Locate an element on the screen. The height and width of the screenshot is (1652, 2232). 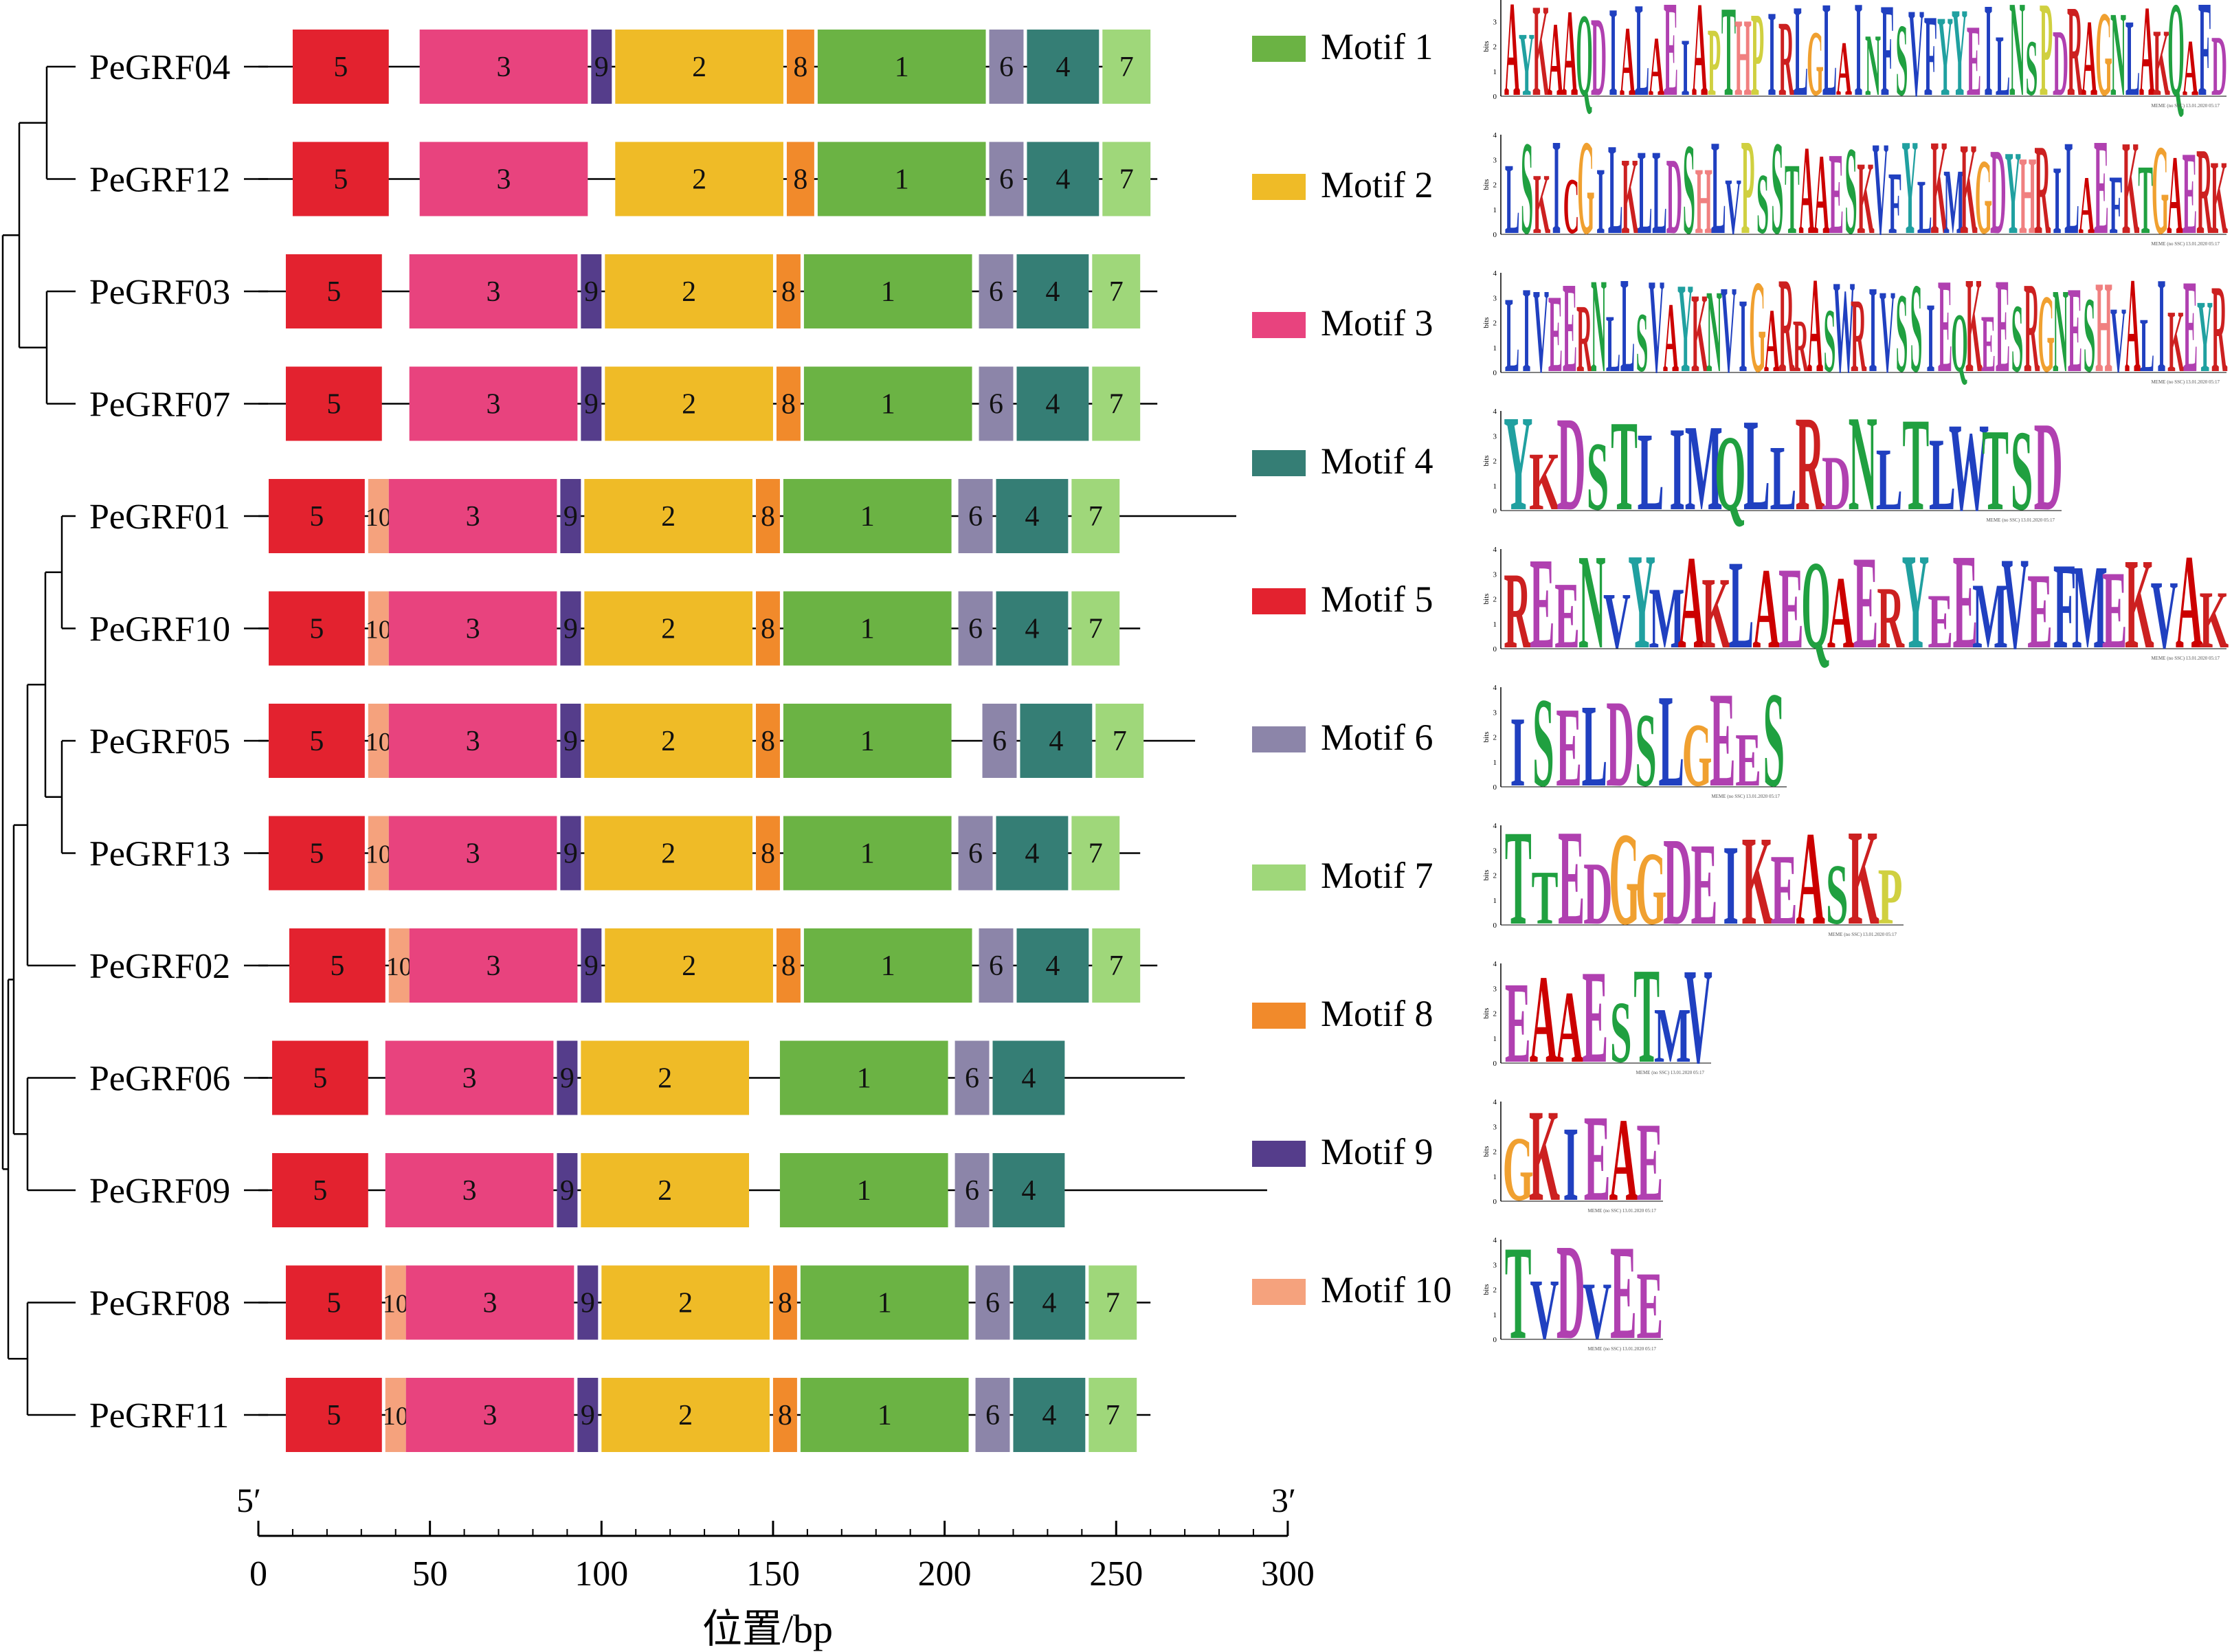
gene-name: PeGRF02 is located at coordinates (159, 966).